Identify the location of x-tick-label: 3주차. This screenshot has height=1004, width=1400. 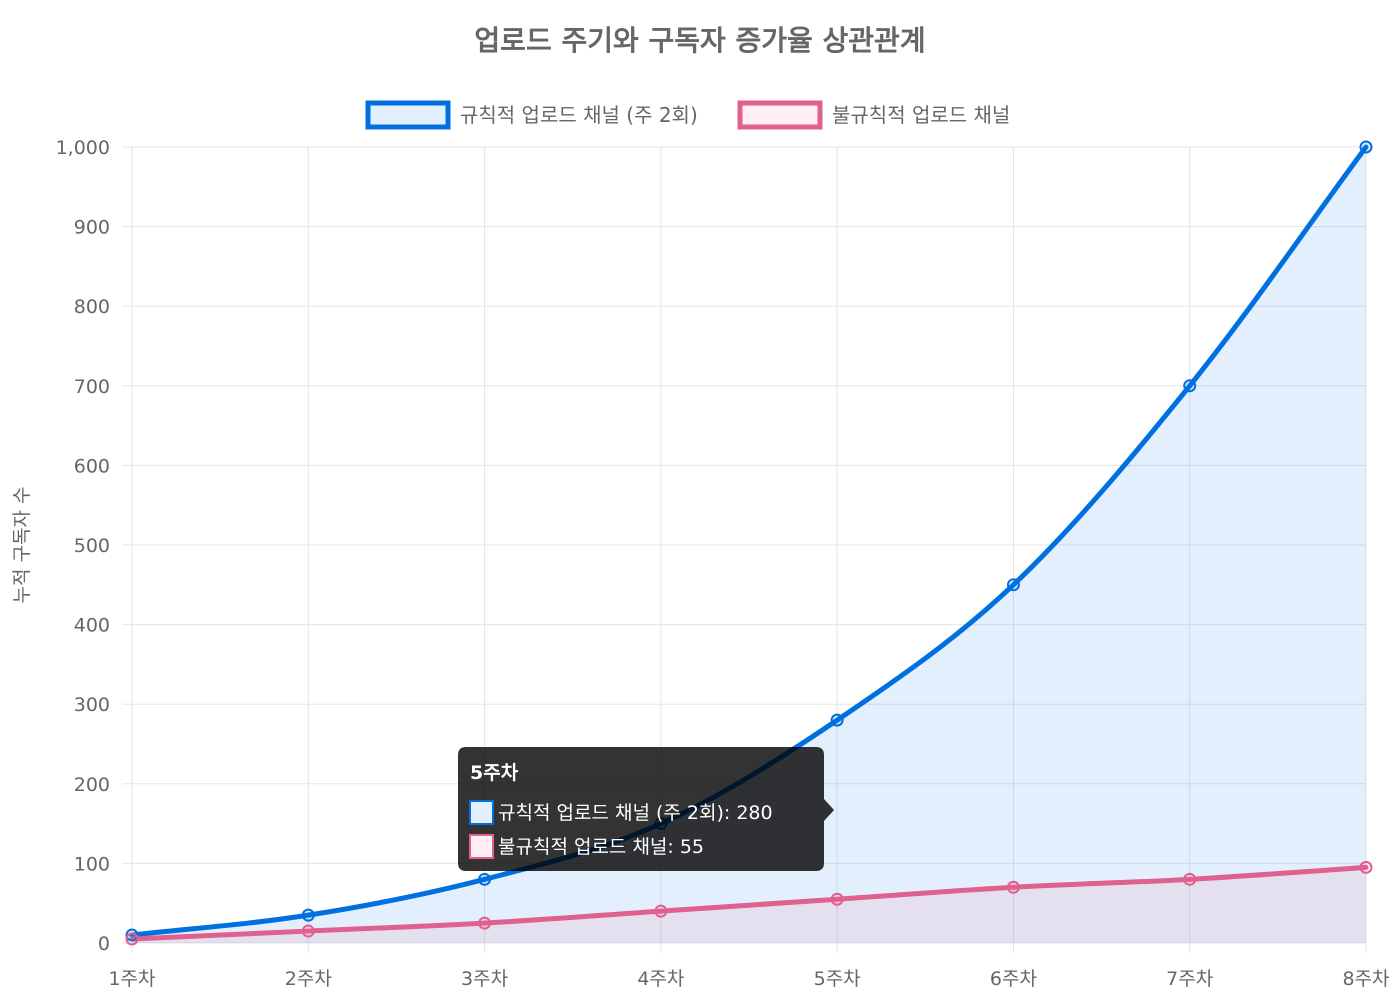
(484, 979).